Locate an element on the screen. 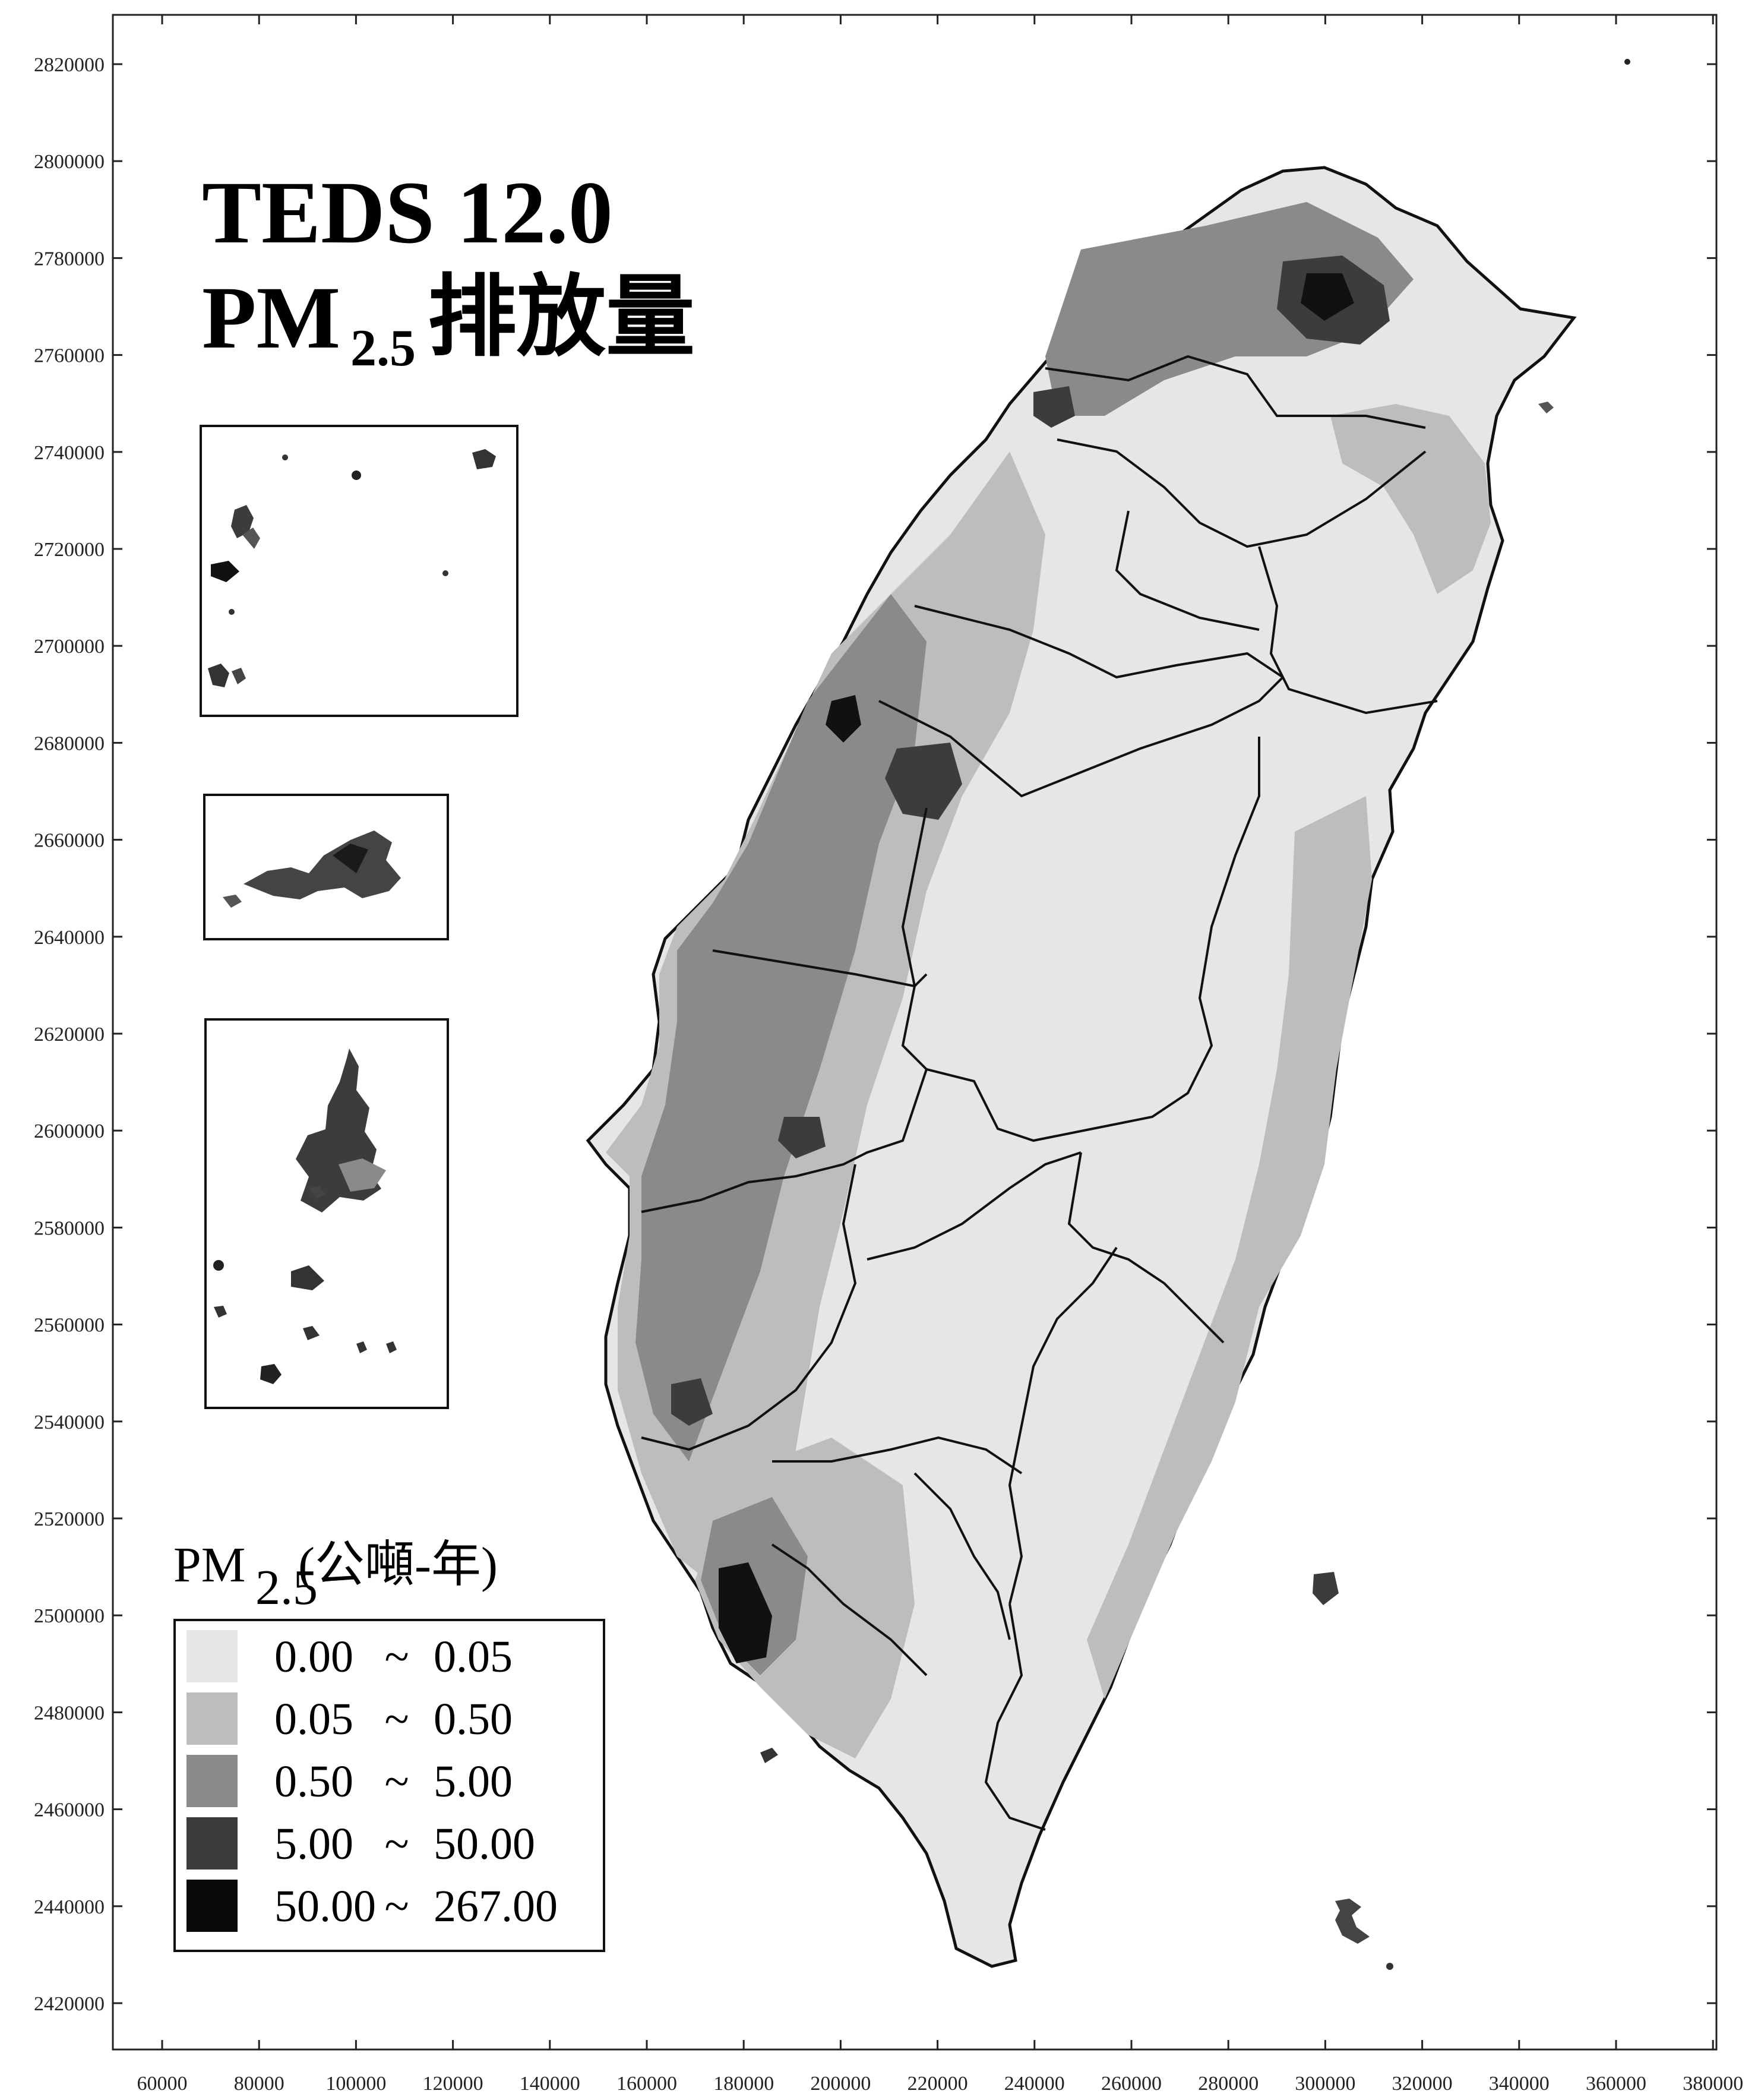 This screenshot has width=1758, height=2100. legend-box is located at coordinates (389, 1785).